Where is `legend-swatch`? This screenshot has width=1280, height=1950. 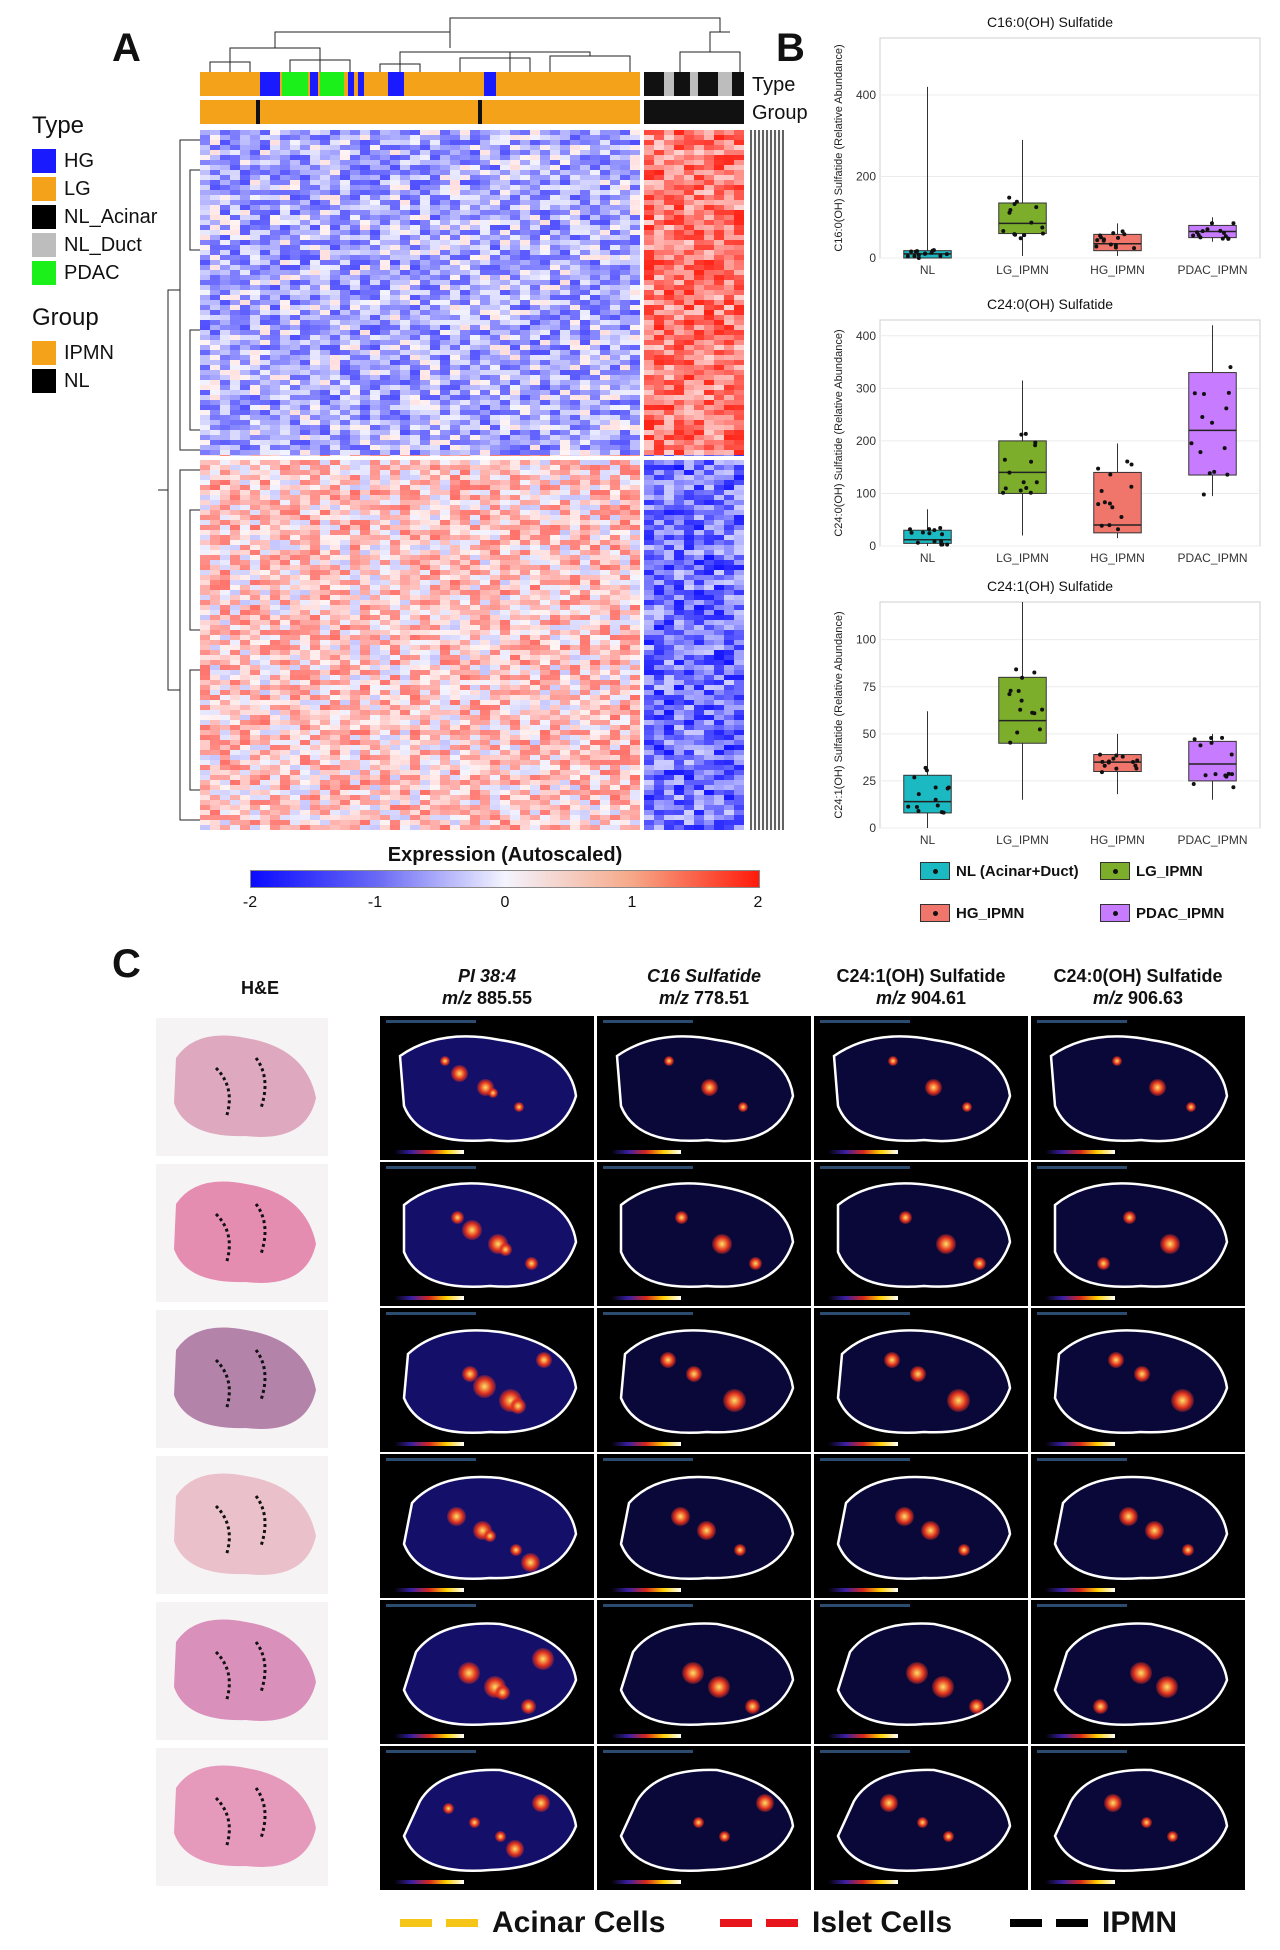 legend-swatch is located at coordinates (44, 161).